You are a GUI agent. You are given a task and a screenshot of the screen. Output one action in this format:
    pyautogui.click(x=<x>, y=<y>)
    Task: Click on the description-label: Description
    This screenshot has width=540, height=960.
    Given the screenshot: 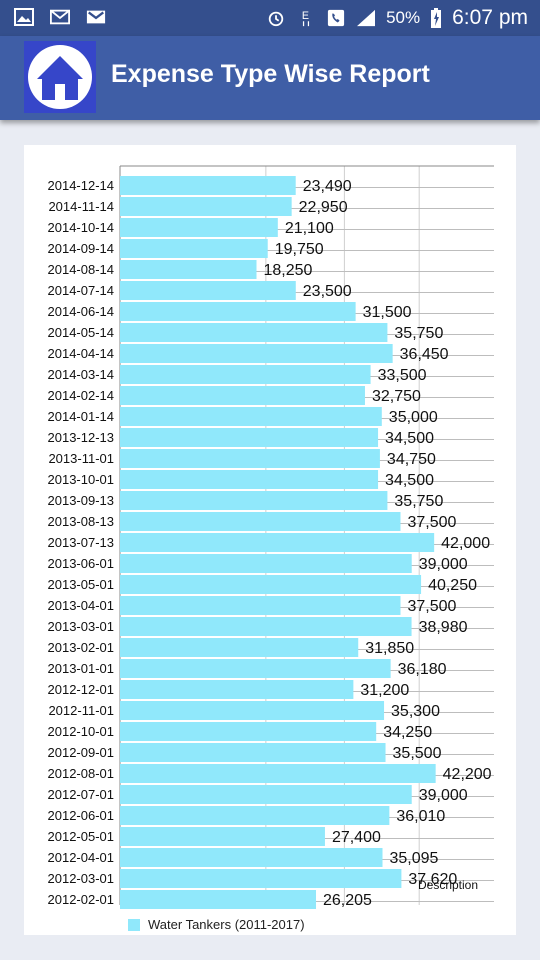 What is the action you would take?
    pyautogui.click(x=448, y=885)
    